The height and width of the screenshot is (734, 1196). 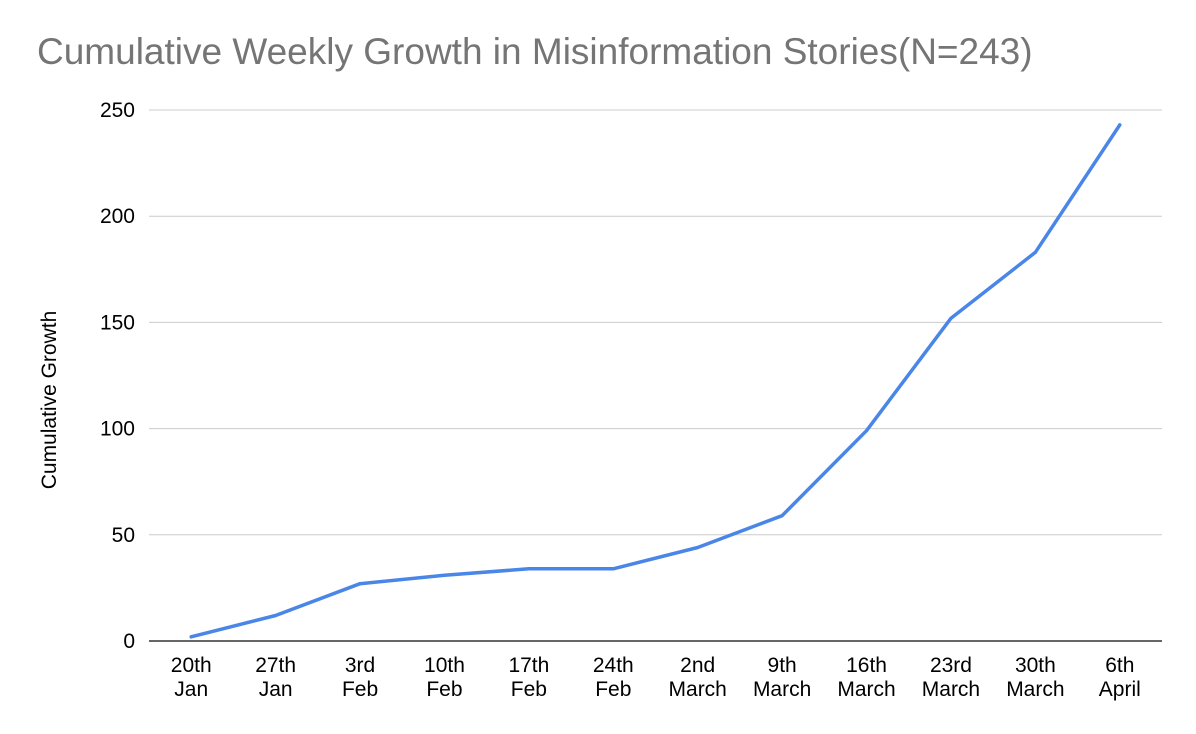 I want to click on x-tick-label: 6th April, so click(x=1120, y=677).